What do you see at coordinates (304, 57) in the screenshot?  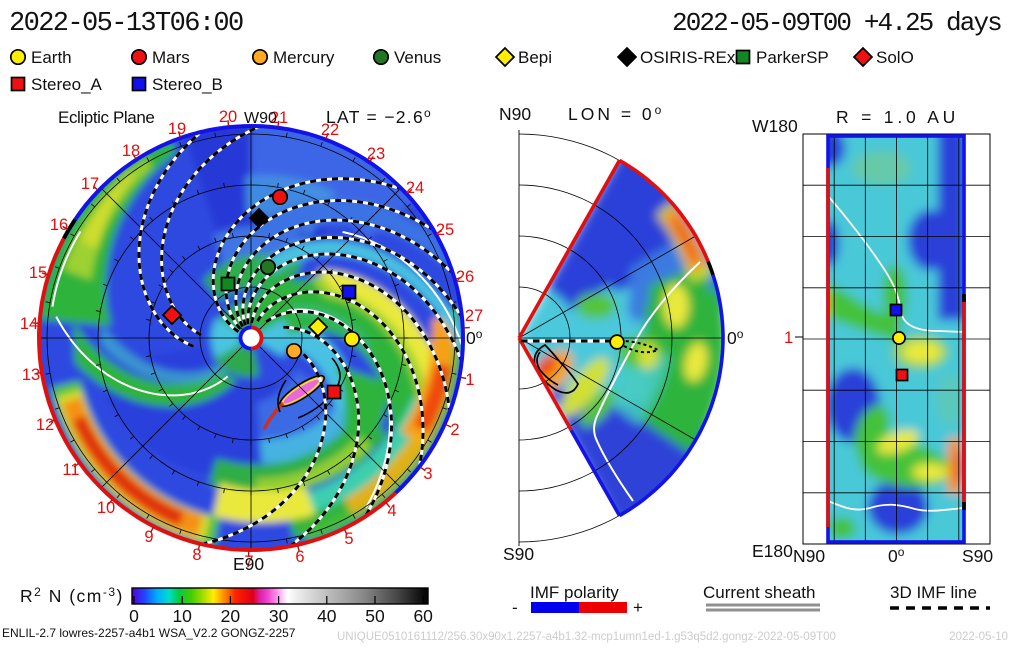 I see `svg-text: Mercury` at bounding box center [304, 57].